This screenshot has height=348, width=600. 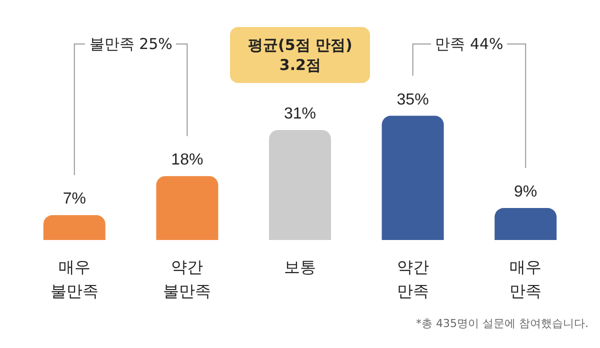 What do you see at coordinates (74, 199) in the screenshot?
I see `data-label: 7%` at bounding box center [74, 199].